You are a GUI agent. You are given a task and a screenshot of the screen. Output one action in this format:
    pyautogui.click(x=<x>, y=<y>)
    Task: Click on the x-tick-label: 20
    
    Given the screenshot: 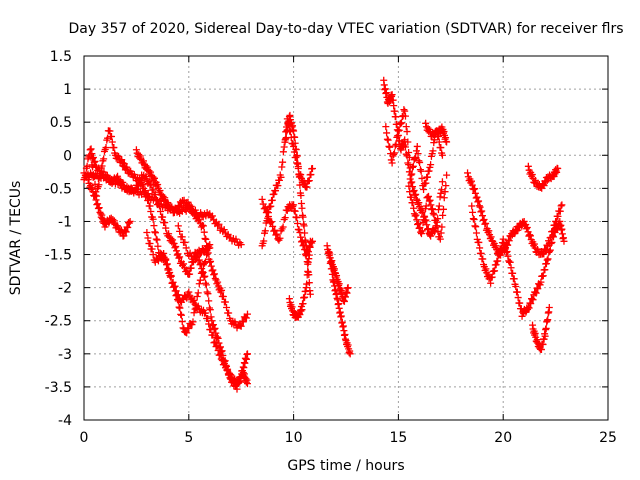 What is the action you would take?
    pyautogui.click(x=503, y=438)
    